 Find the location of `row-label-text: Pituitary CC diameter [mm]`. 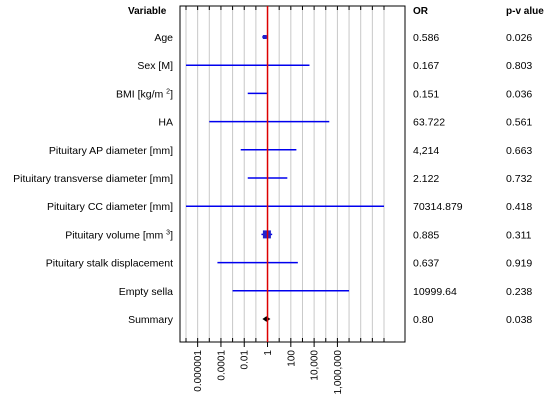

row-label-text: Pituitary CC diameter [mm] is located at coordinates (110, 207).